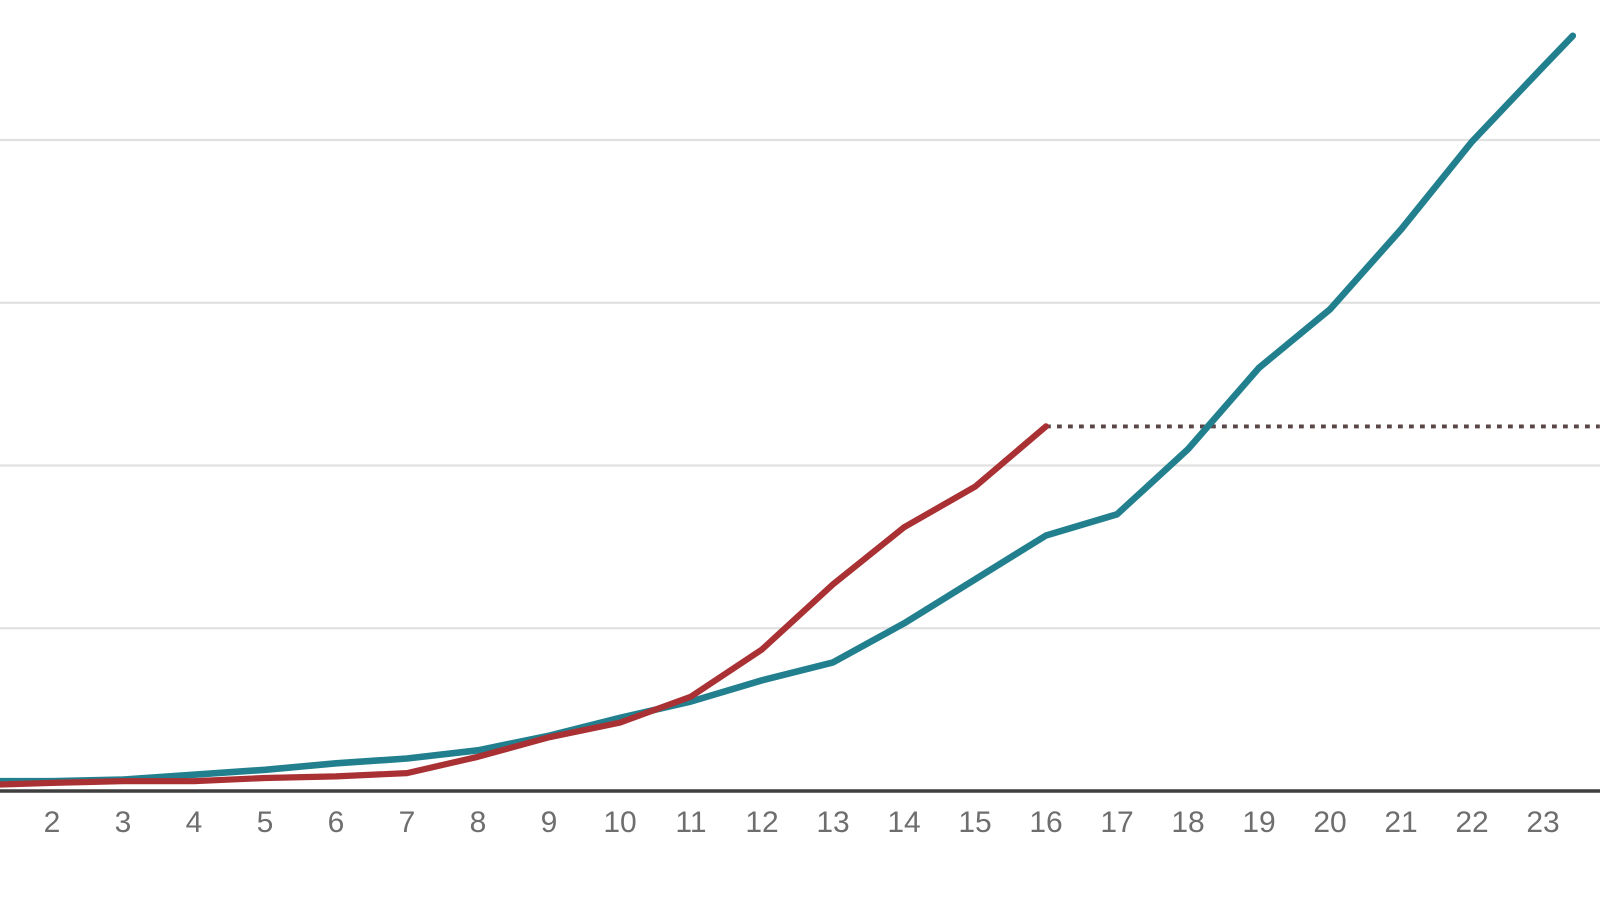  I want to click on x-tick-label: 6, so click(336, 822).